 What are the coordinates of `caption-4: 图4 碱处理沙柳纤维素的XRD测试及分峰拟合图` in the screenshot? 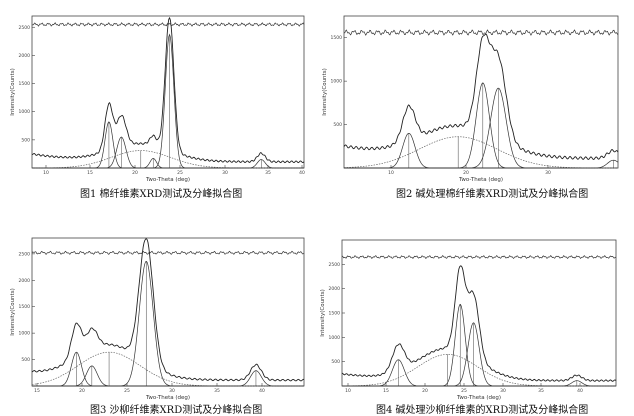 It's located at (482, 410).